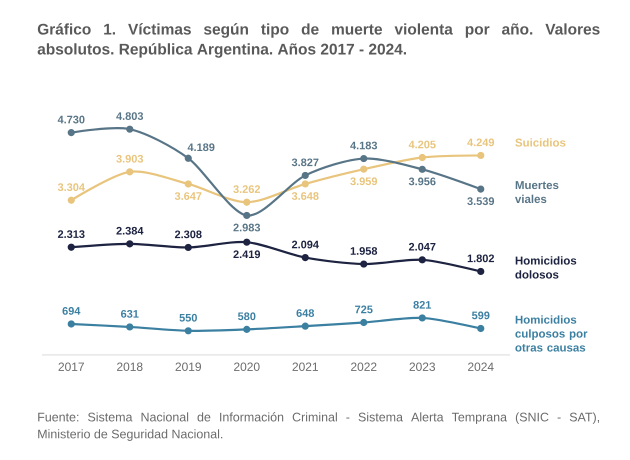 The height and width of the screenshot is (460, 630). Describe the element at coordinates (71, 120) in the screenshot. I see `data-label: 4.730` at that location.